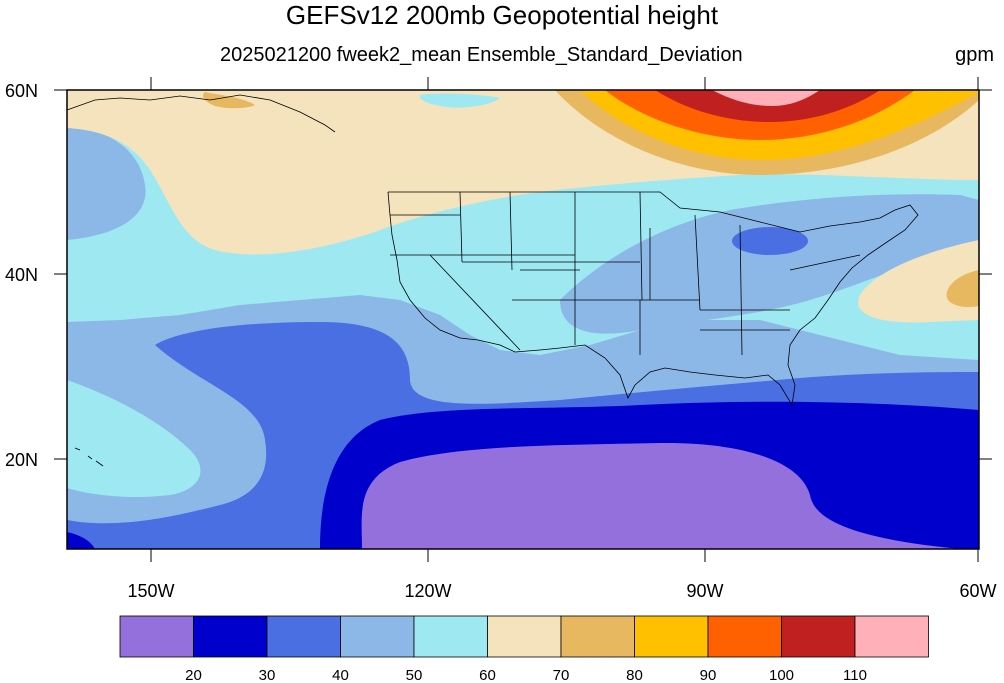  What do you see at coordinates (977, 591) in the screenshot?
I see `lon-label-60w: 60W` at bounding box center [977, 591].